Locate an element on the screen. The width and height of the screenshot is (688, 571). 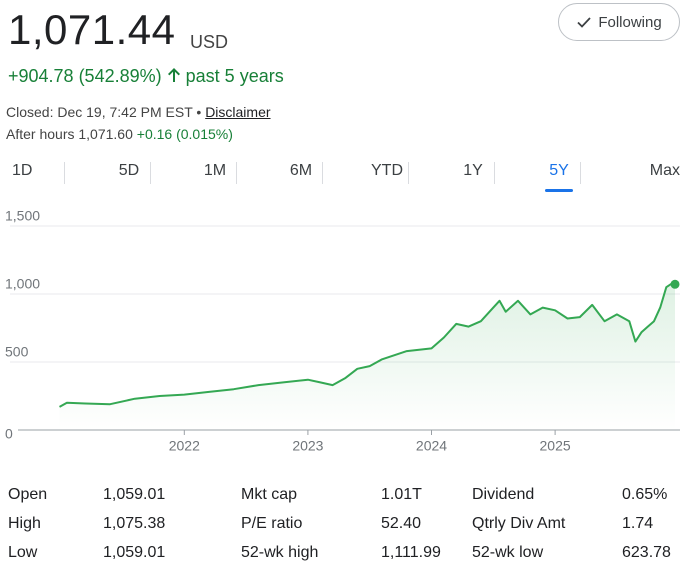
y-tick-label: 0 is located at coordinates (9, 434).